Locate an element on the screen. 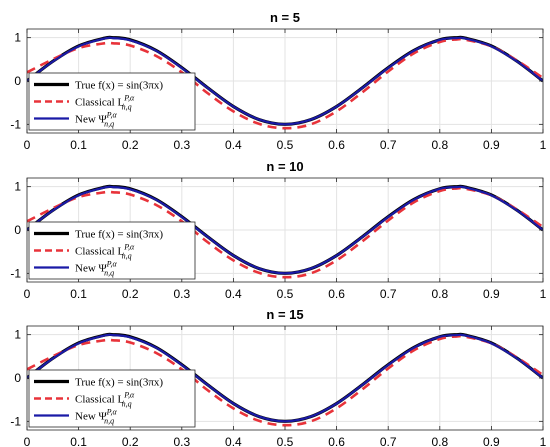  panel-title: n = 10 is located at coordinates (284, 166).